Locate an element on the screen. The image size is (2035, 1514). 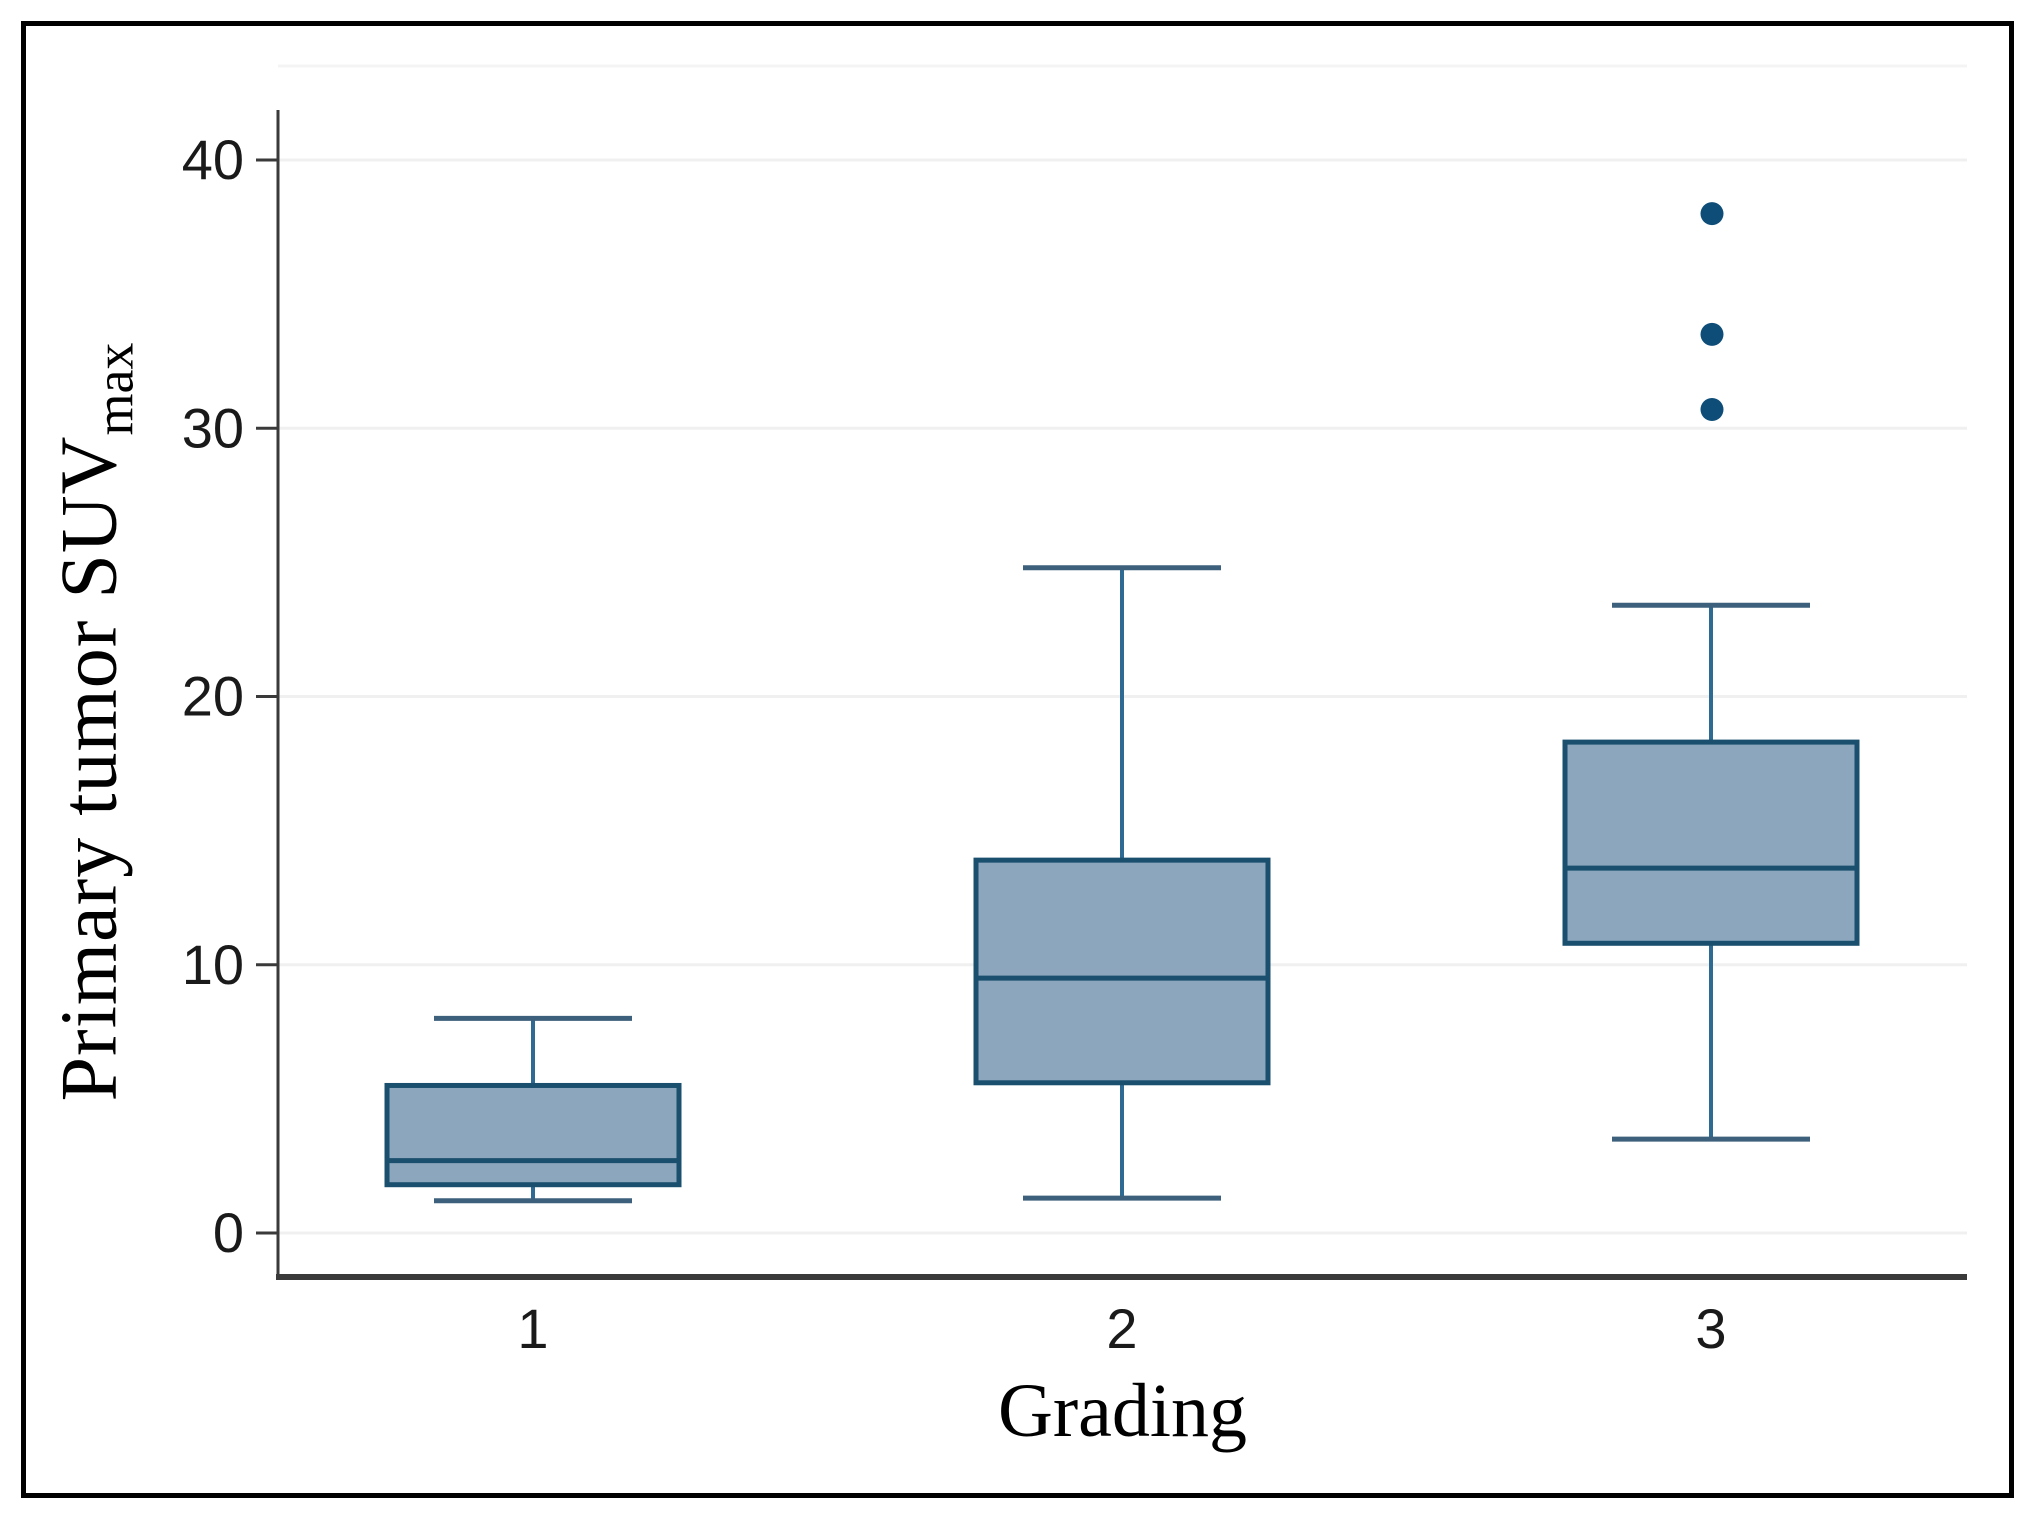
x-category-label-1: 1 is located at coordinates (532, 1328).